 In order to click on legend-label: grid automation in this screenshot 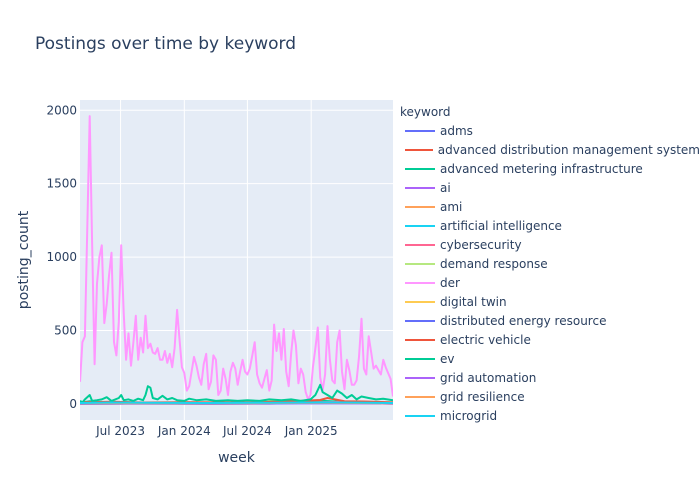, I will do `click(488, 377)`.